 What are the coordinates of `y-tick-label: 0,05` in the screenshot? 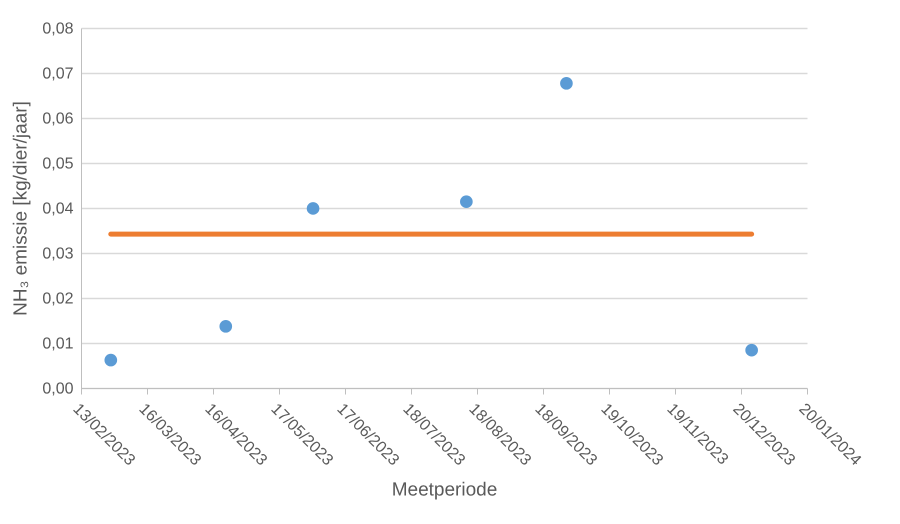 It's located at (58, 164).